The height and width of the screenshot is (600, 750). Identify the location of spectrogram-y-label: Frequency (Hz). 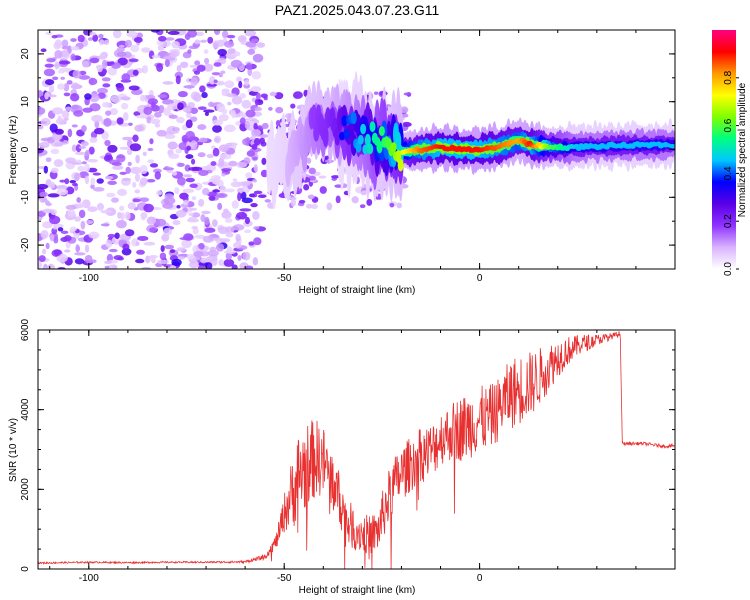
(13, 150).